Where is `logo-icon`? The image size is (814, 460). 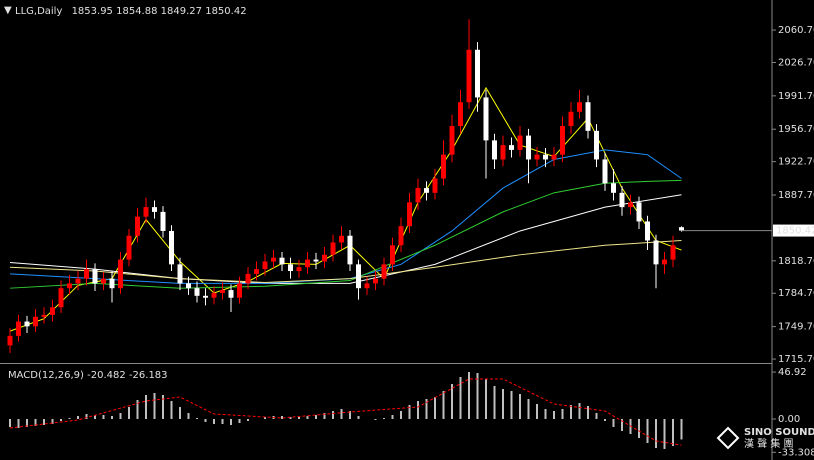
logo-icon is located at coordinates (728, 438).